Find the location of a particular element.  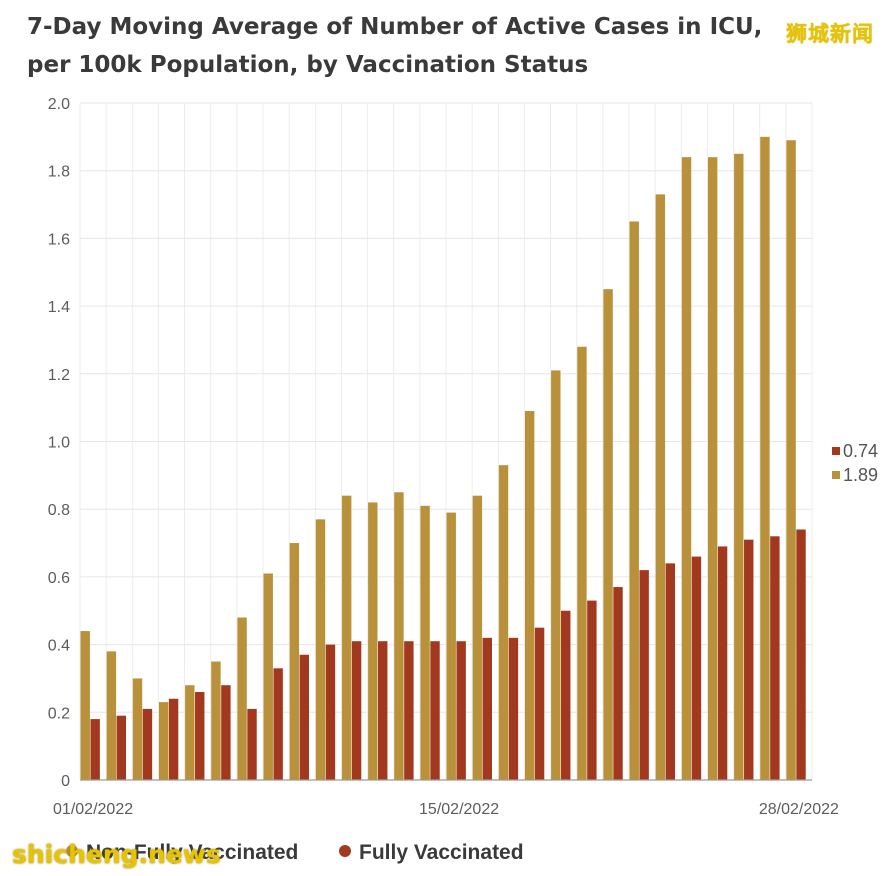

legend-label: Non-Fully Vaccinated is located at coordinates (192, 852).